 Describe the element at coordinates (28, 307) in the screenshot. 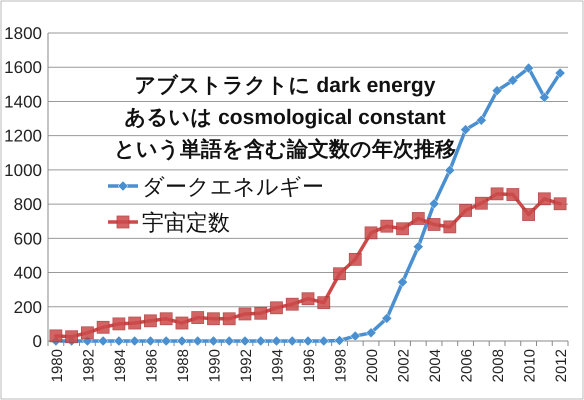

I see `y-tick-label: 200` at that location.